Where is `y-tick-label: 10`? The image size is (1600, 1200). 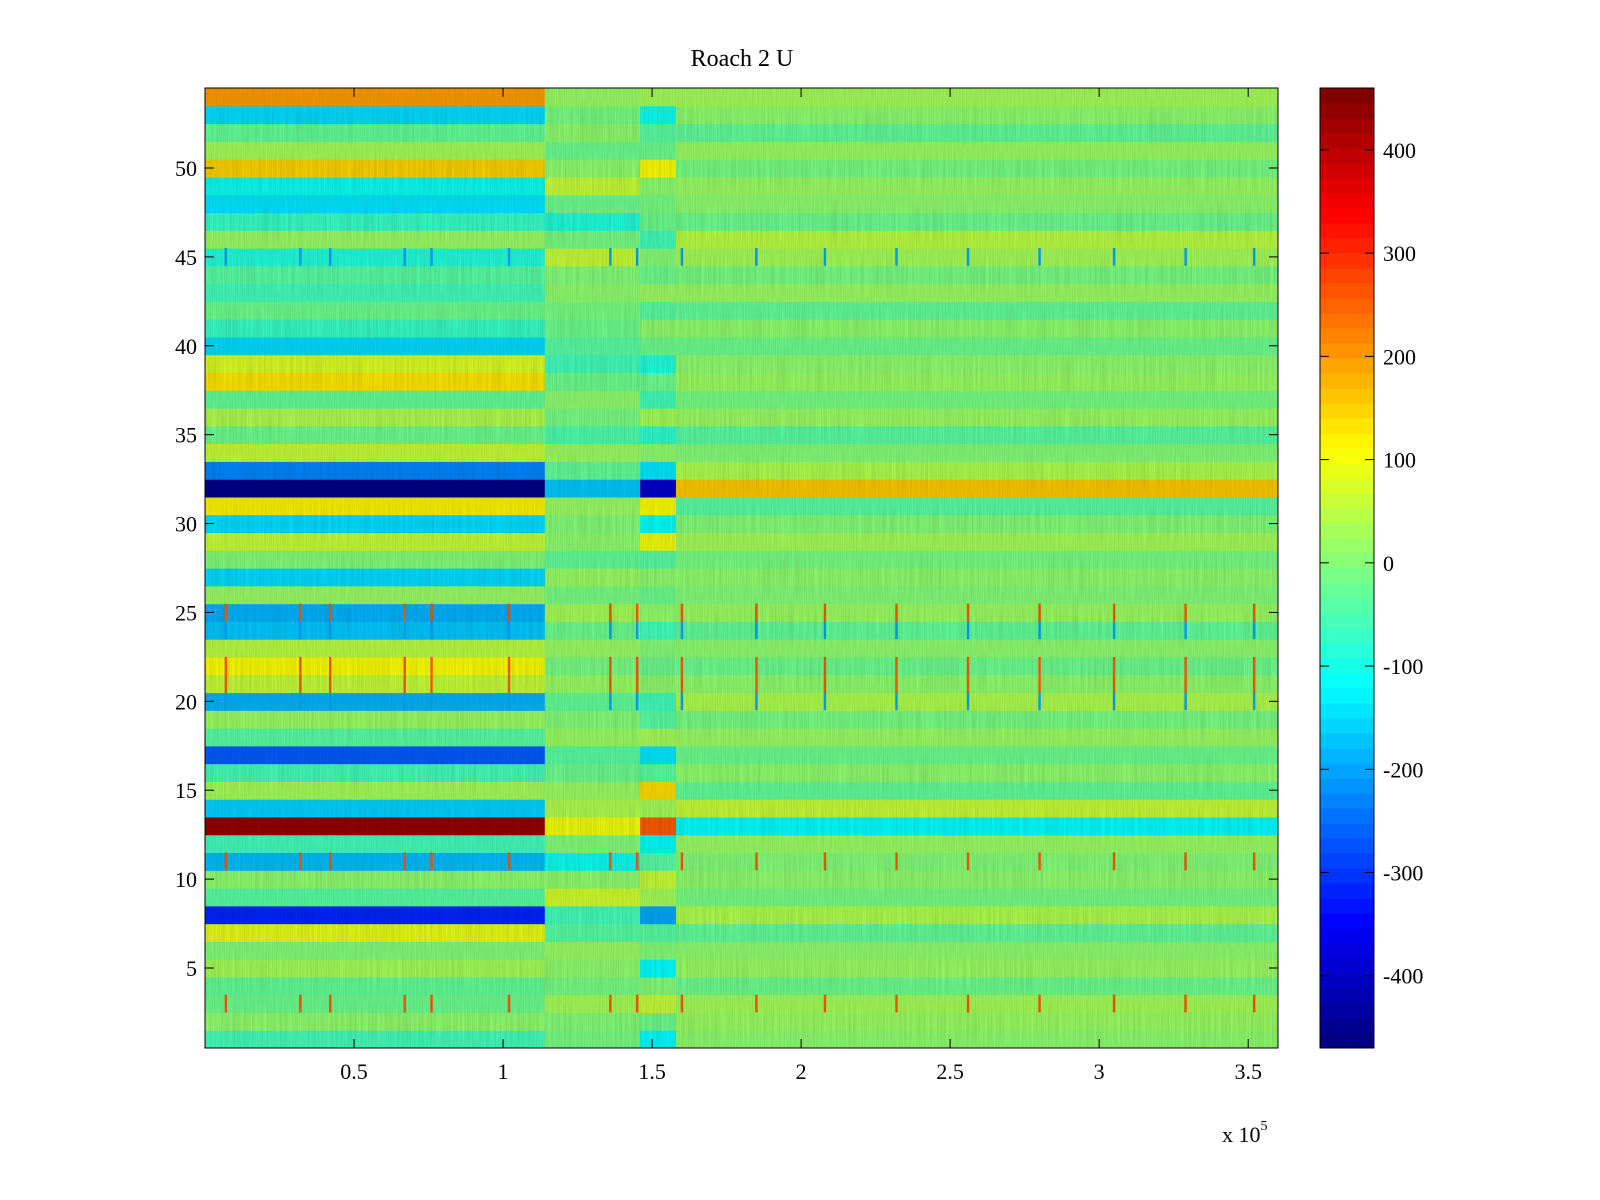 y-tick-label: 10 is located at coordinates (186, 879).